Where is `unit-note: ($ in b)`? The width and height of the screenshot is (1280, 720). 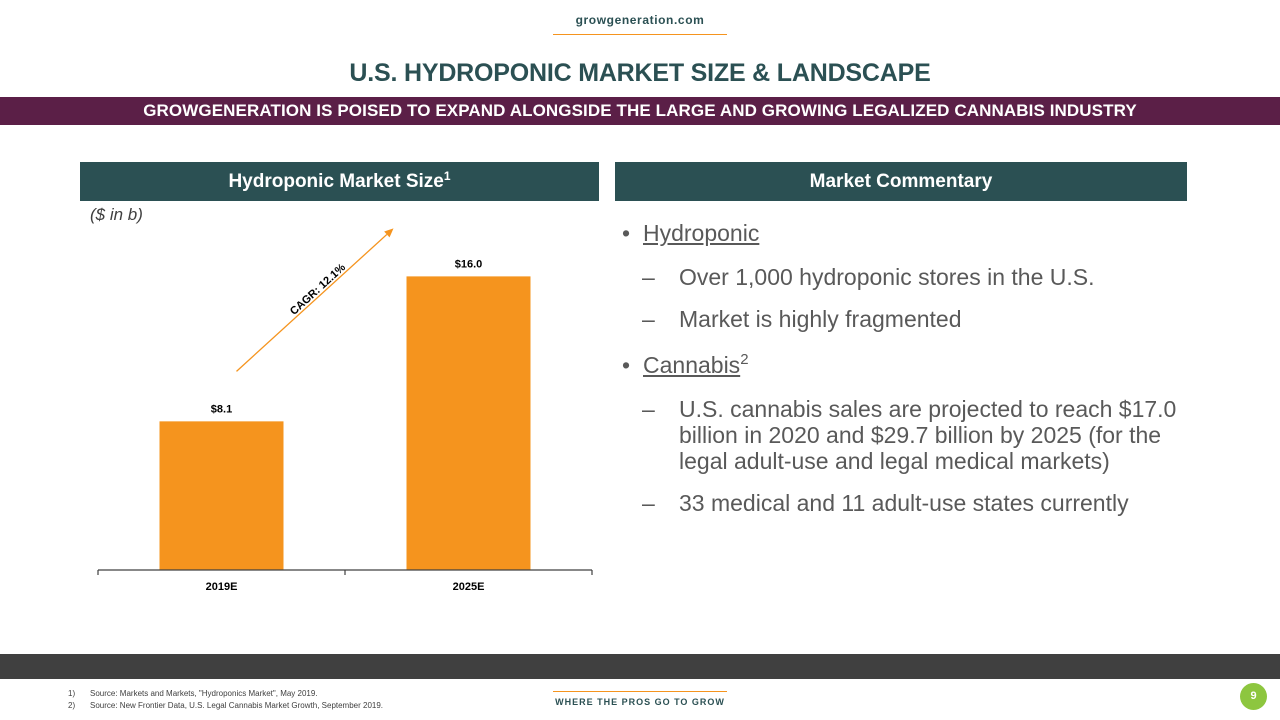 unit-note: ($ in b) is located at coordinates (116, 214).